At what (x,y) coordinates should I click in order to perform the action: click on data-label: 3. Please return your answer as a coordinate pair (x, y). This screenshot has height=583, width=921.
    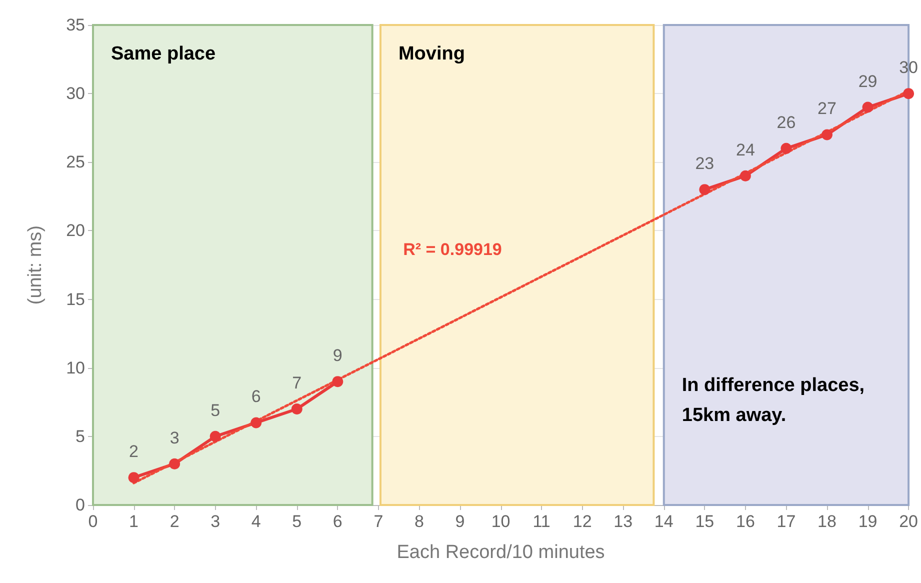
    Looking at the image, I should click on (175, 438).